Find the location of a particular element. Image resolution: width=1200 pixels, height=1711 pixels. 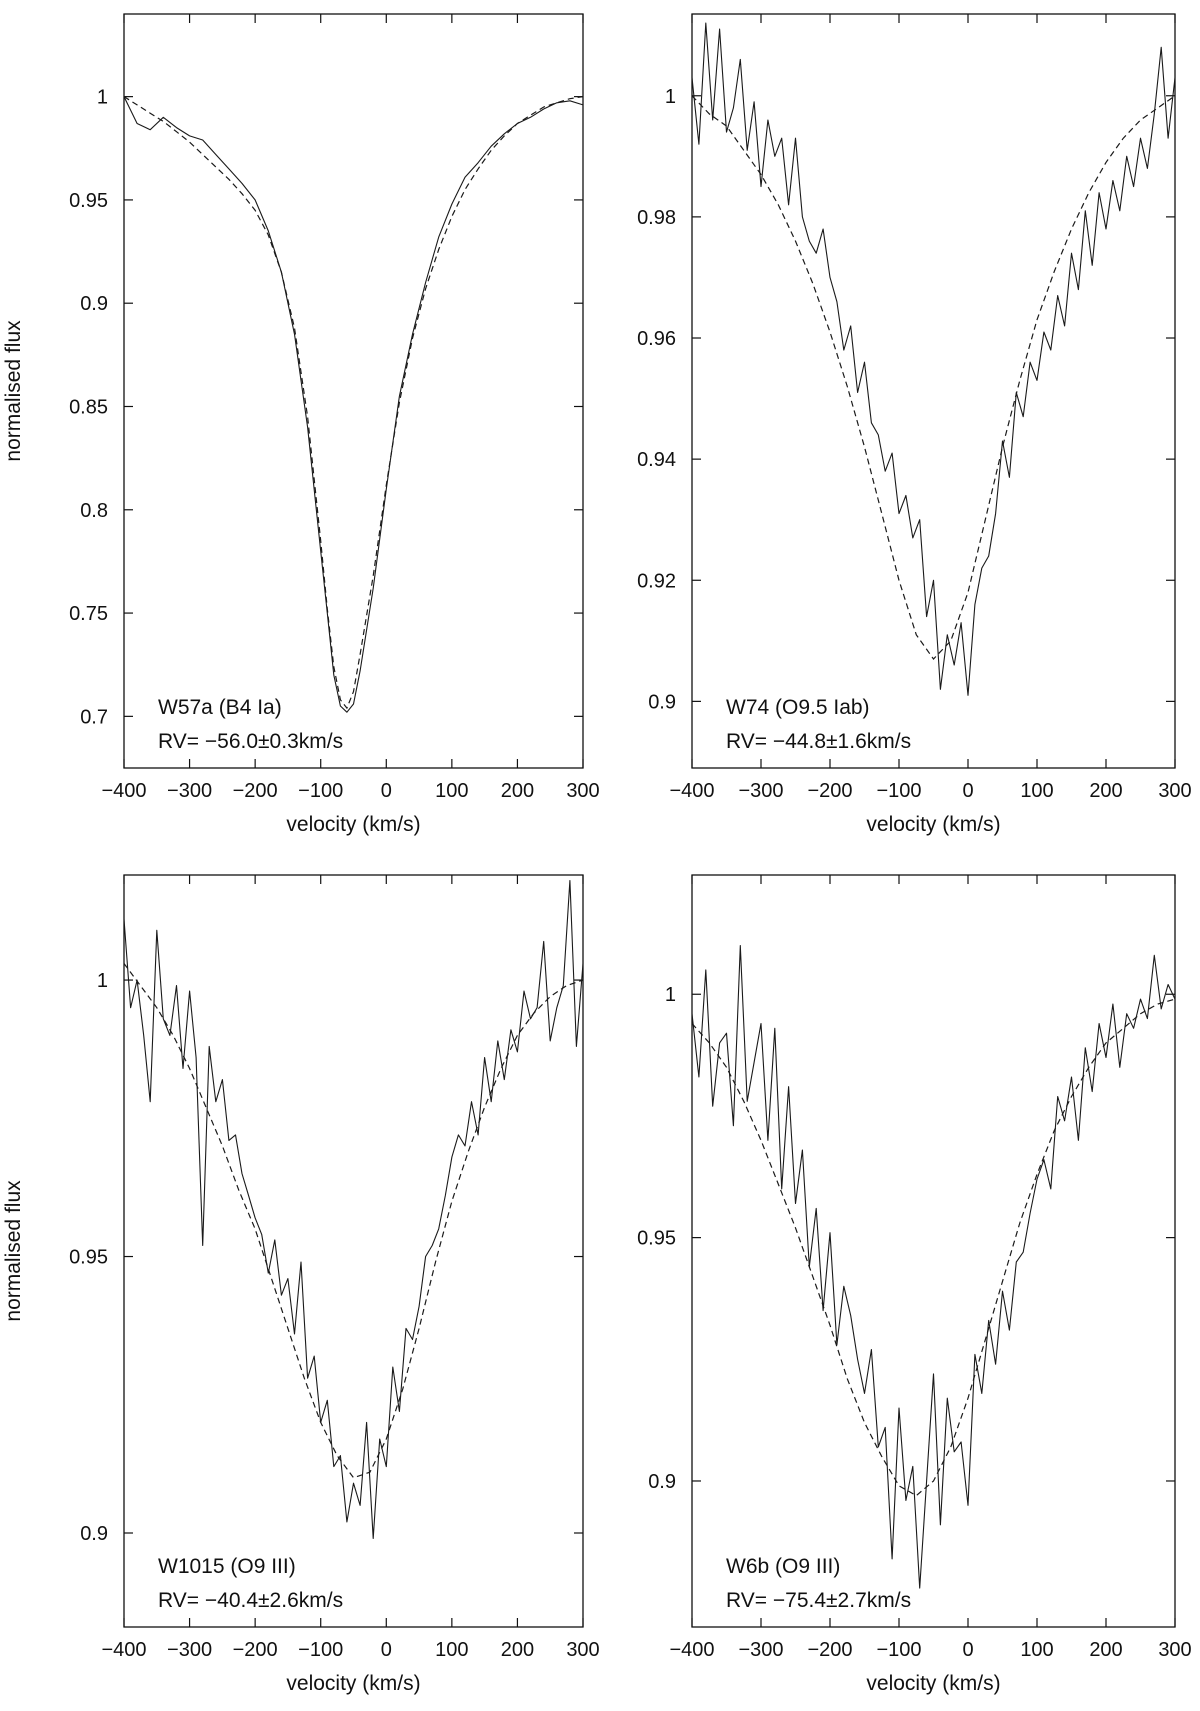

star-id-label: W57a (B4 Ia) is located at coordinates (220, 707).